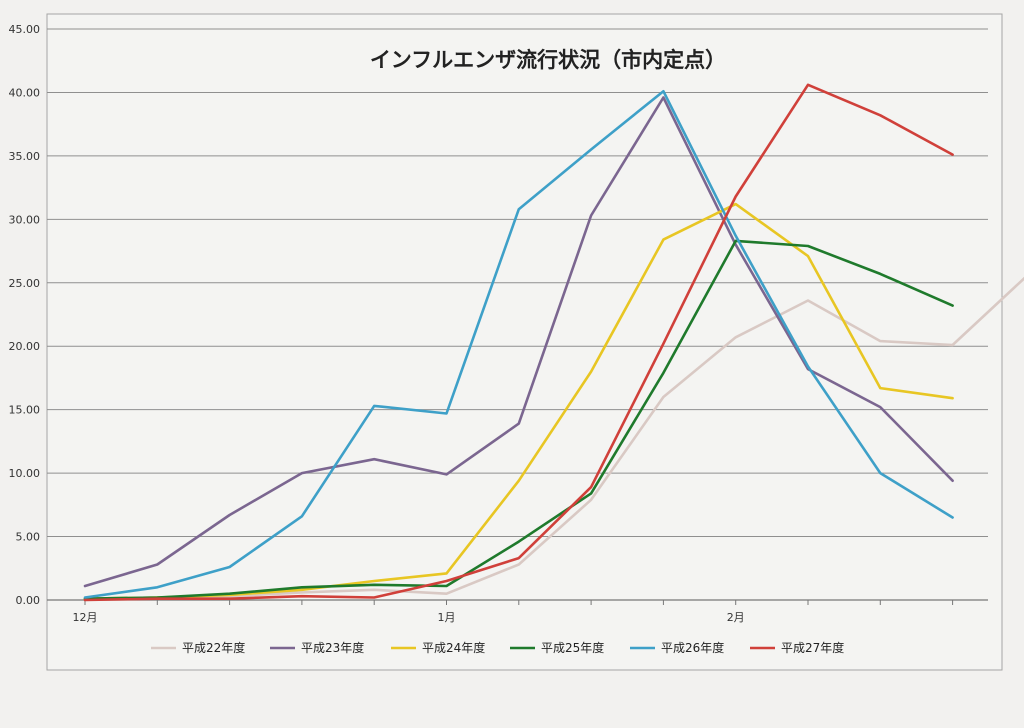 The image size is (1024, 728). I want to click on x-tick-label: 1月, so click(447, 617).